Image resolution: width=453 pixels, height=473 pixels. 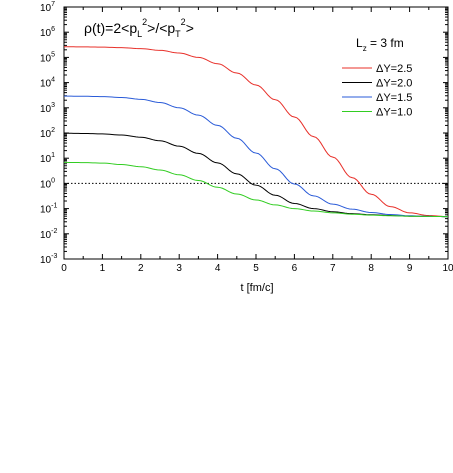 I want to click on y-tick-label: 10¹, so click(x=47, y=158).